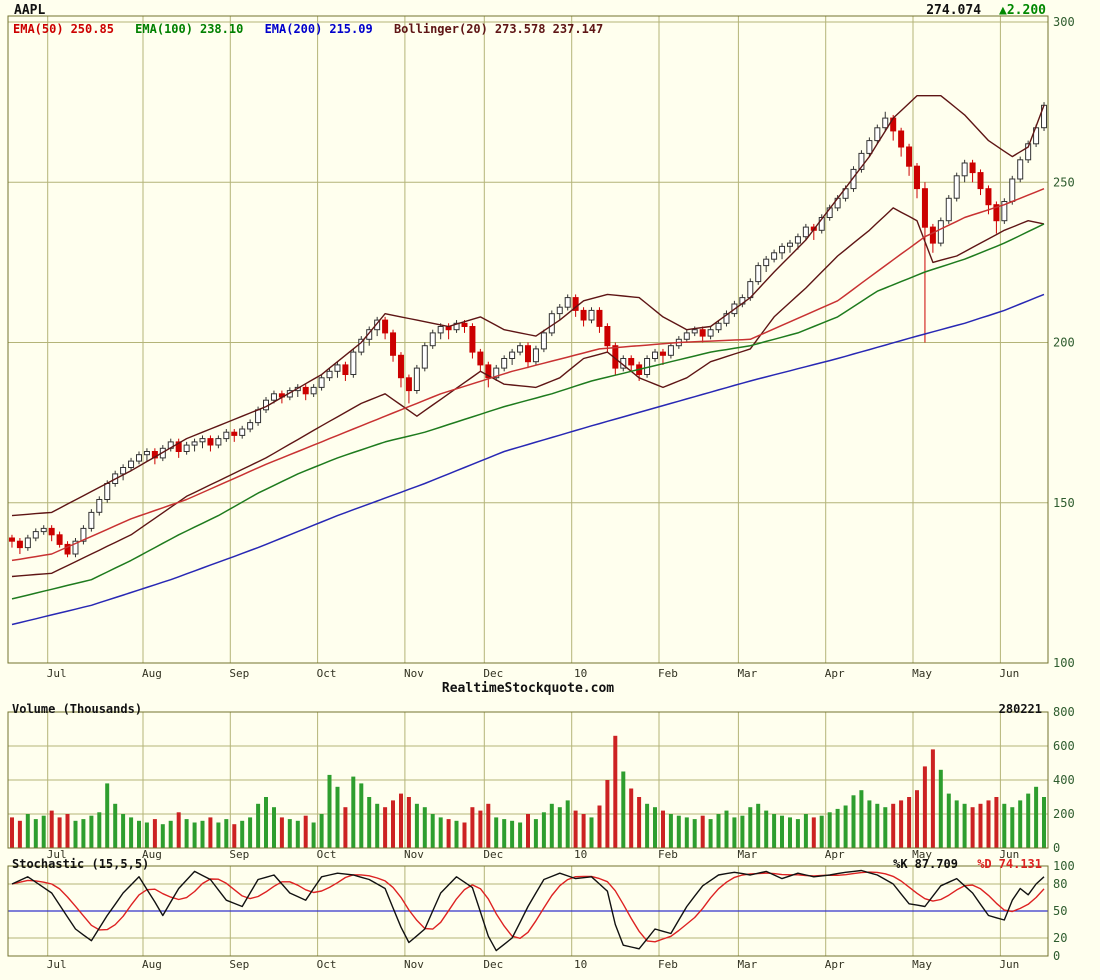 The height and width of the screenshot is (980, 1100). I want to click on svg-text: 400, so click(1064, 780).